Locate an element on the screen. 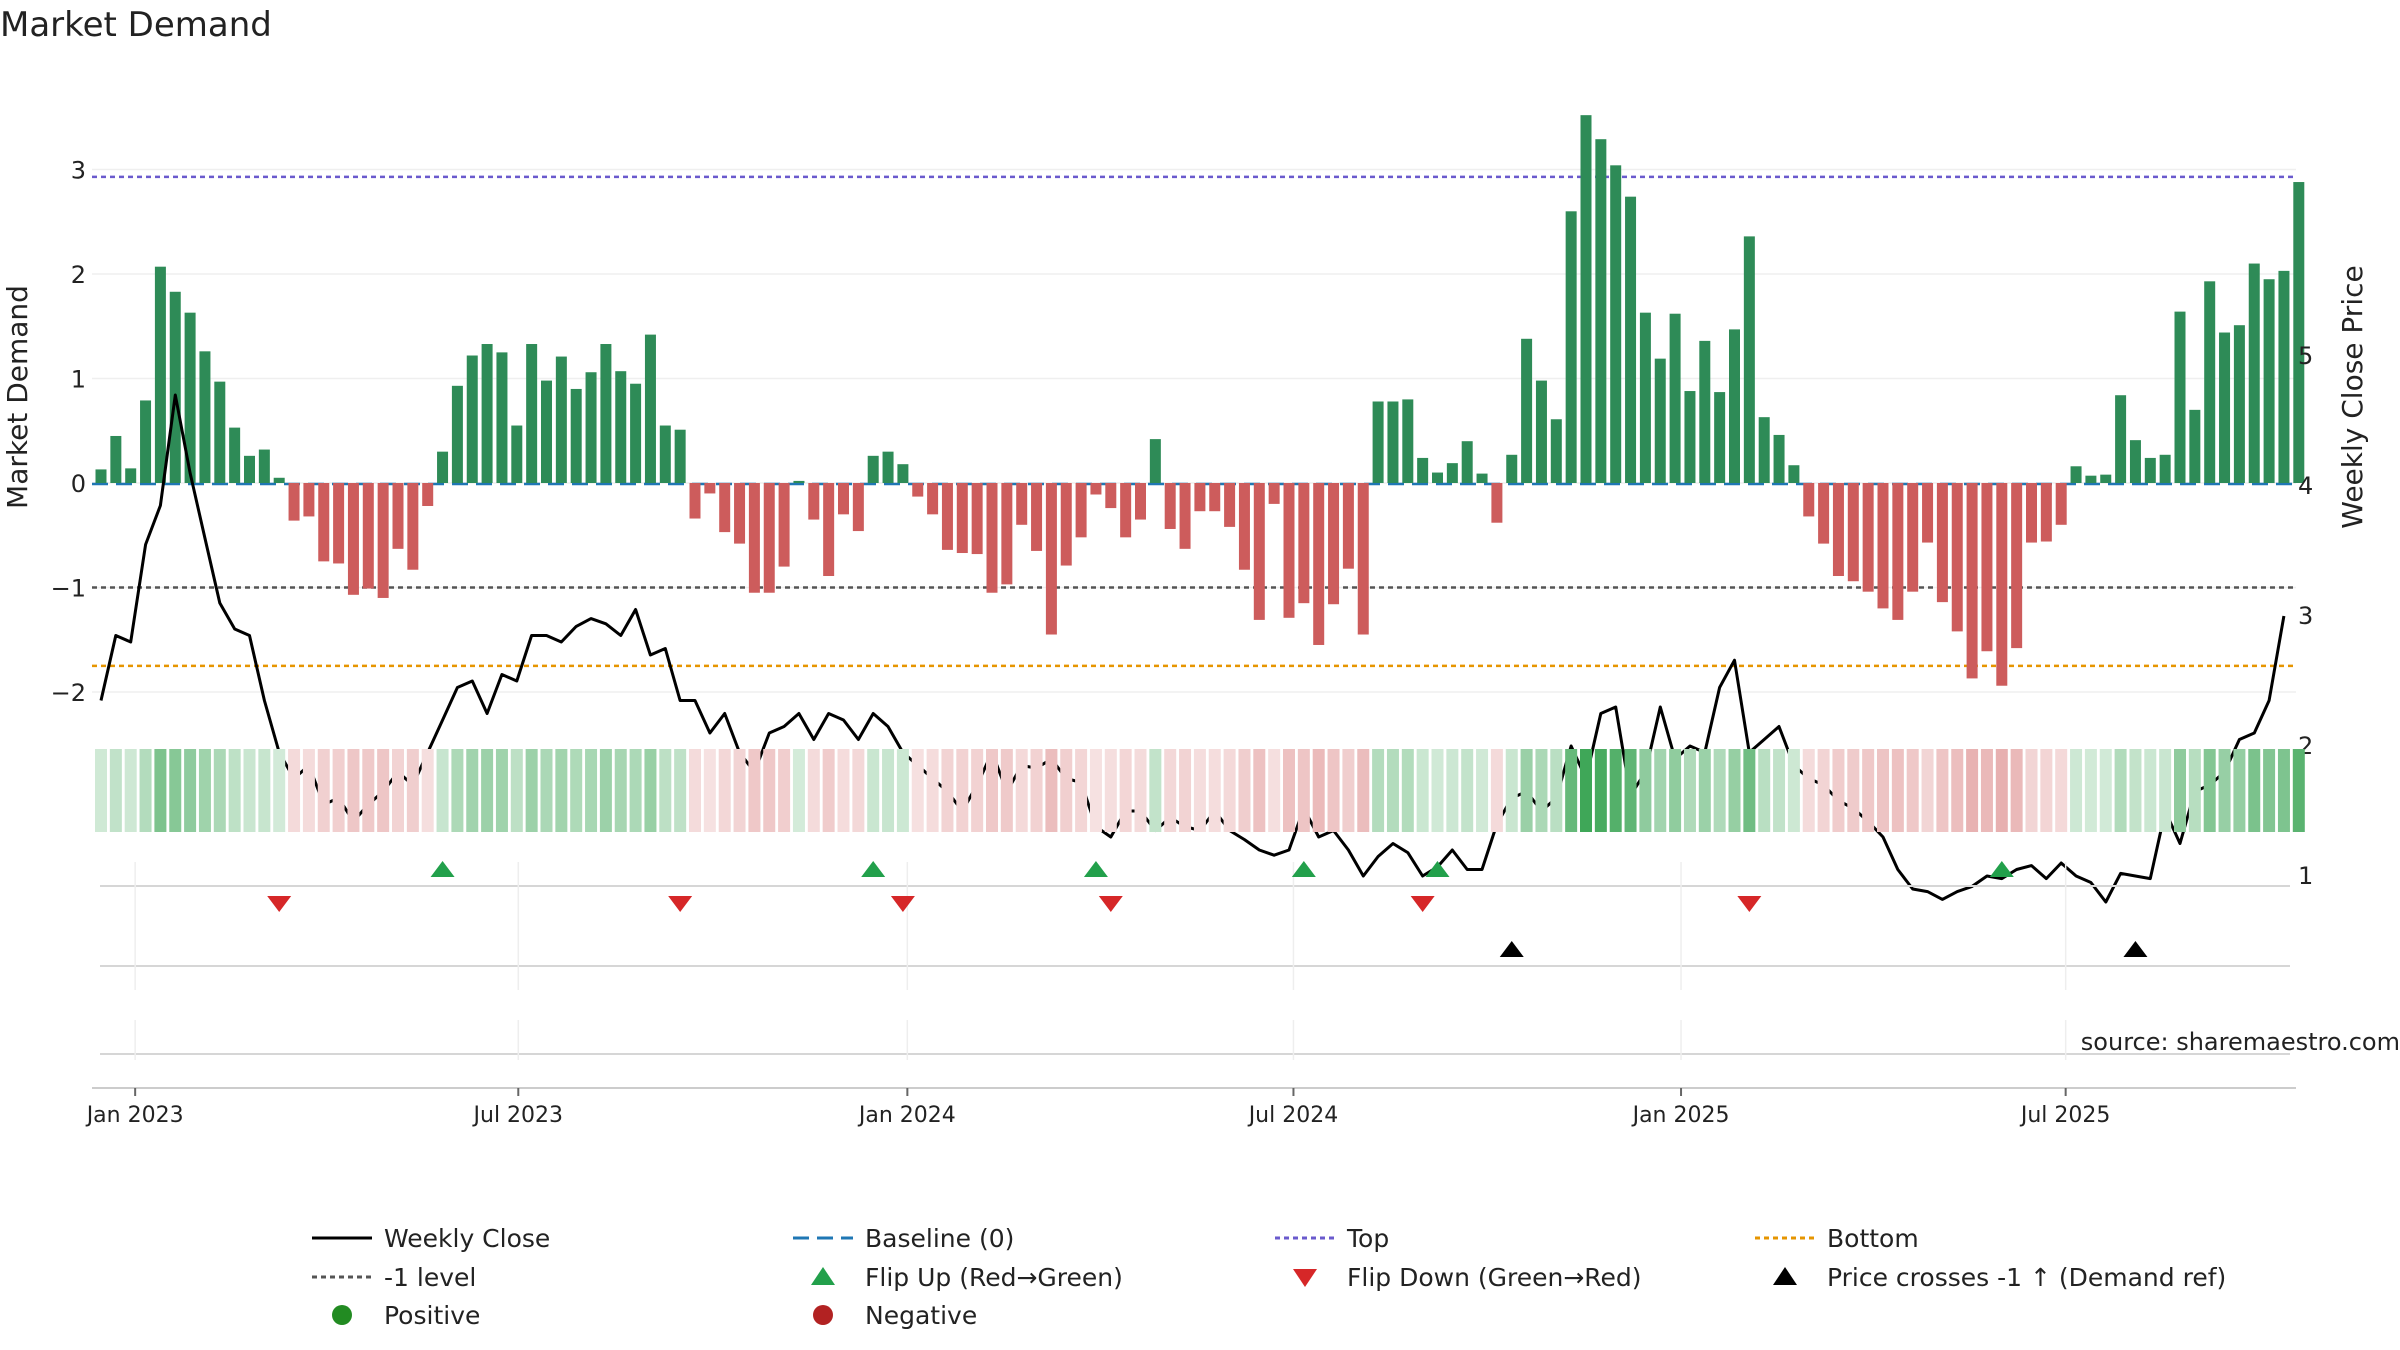  x-tick-label: Jan 2024 is located at coordinates (906, 1115).